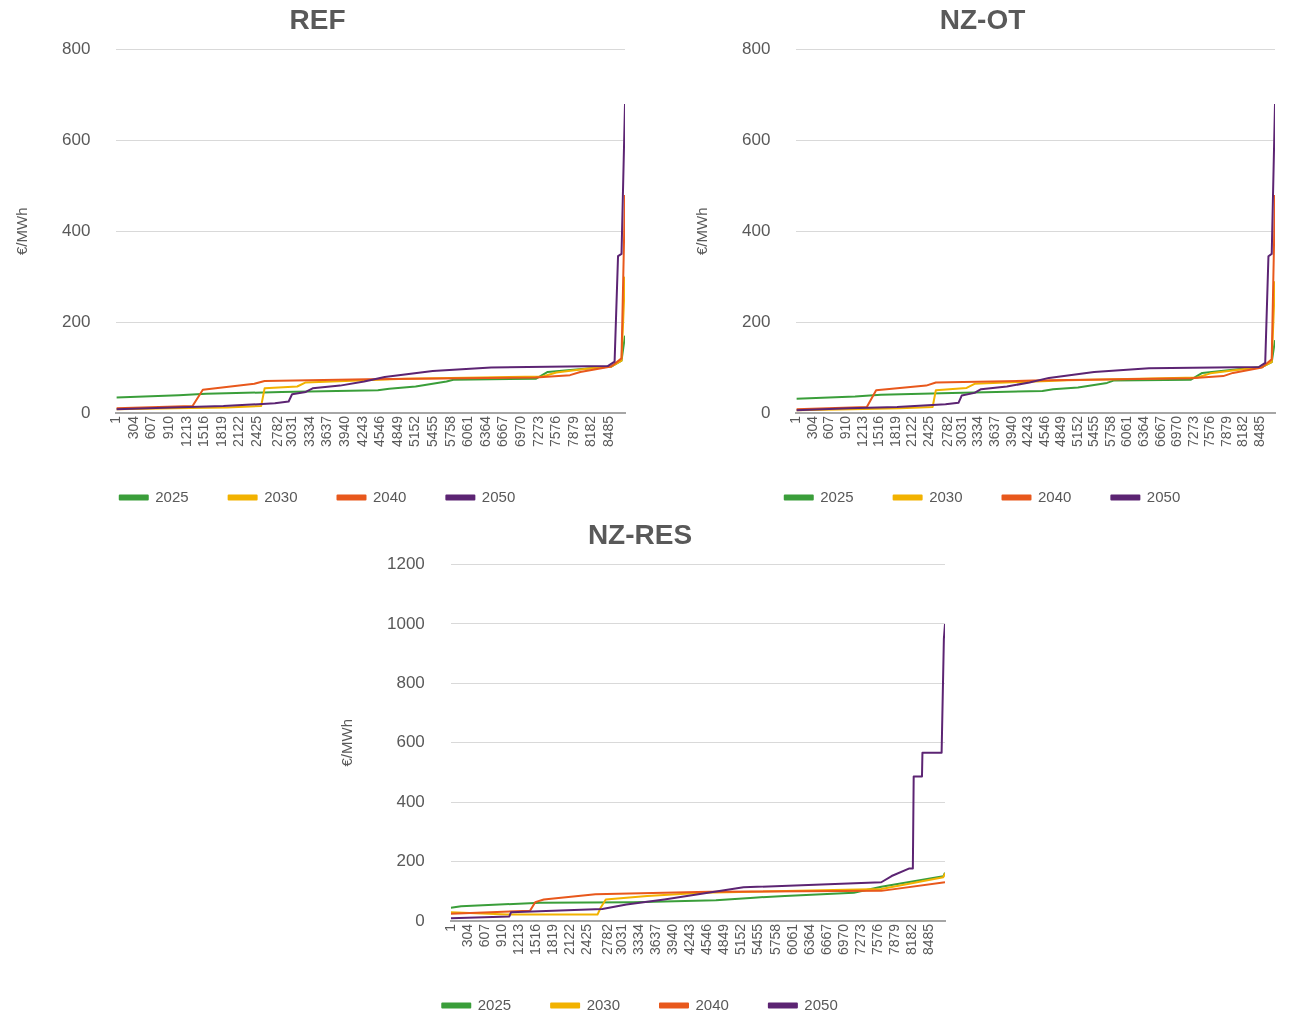 The height and width of the screenshot is (1023, 1295). I want to click on y-tick-label: 1000, so click(405, 623).